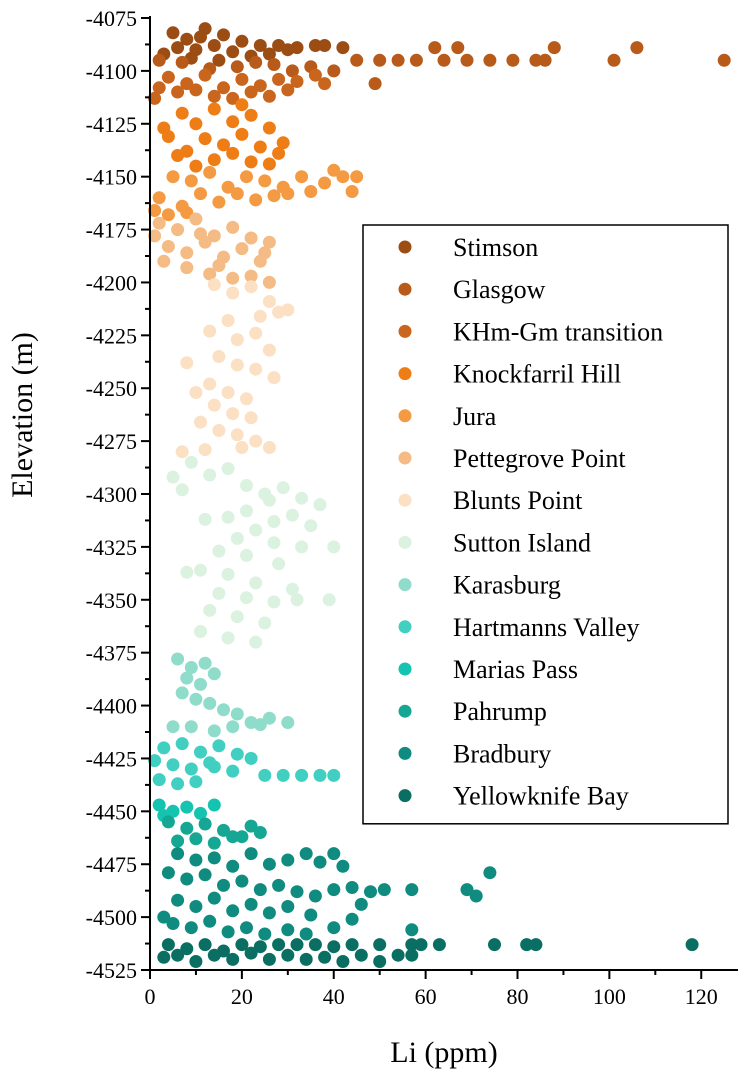  Describe the element at coordinates (111, 335) in the screenshot. I see `y-tick-label: -4225` at that location.